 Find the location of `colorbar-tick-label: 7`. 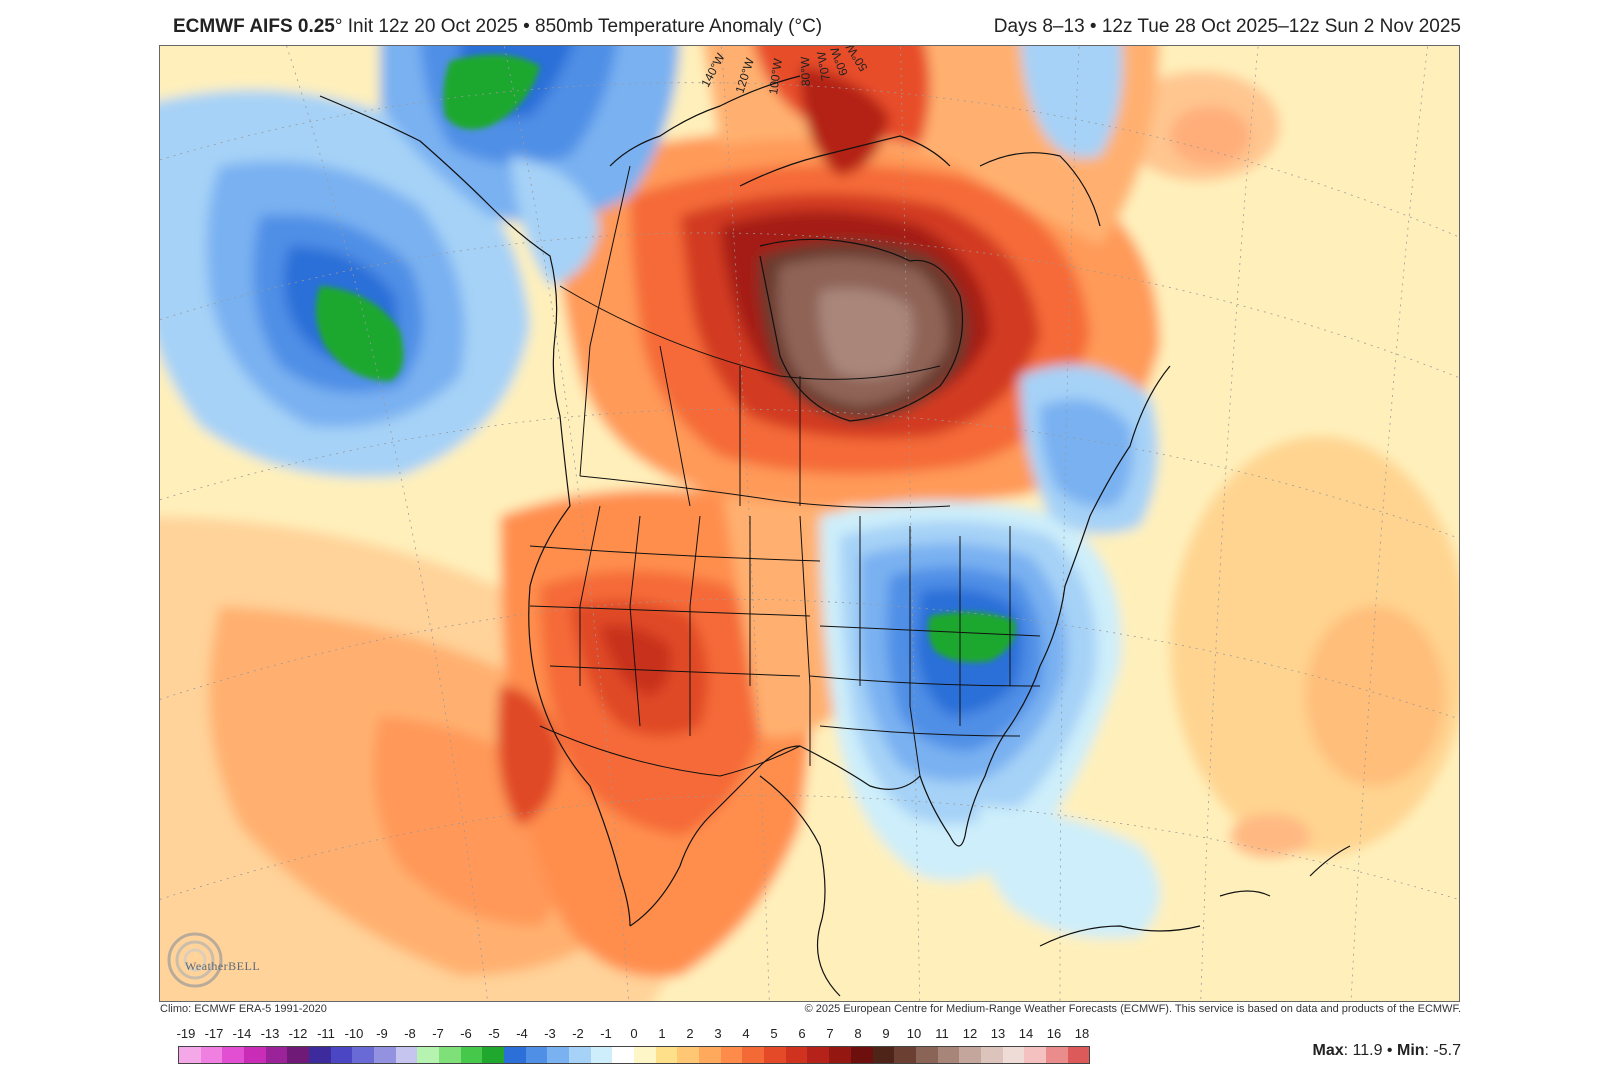

colorbar-tick-label: 7 is located at coordinates (830, 1033).